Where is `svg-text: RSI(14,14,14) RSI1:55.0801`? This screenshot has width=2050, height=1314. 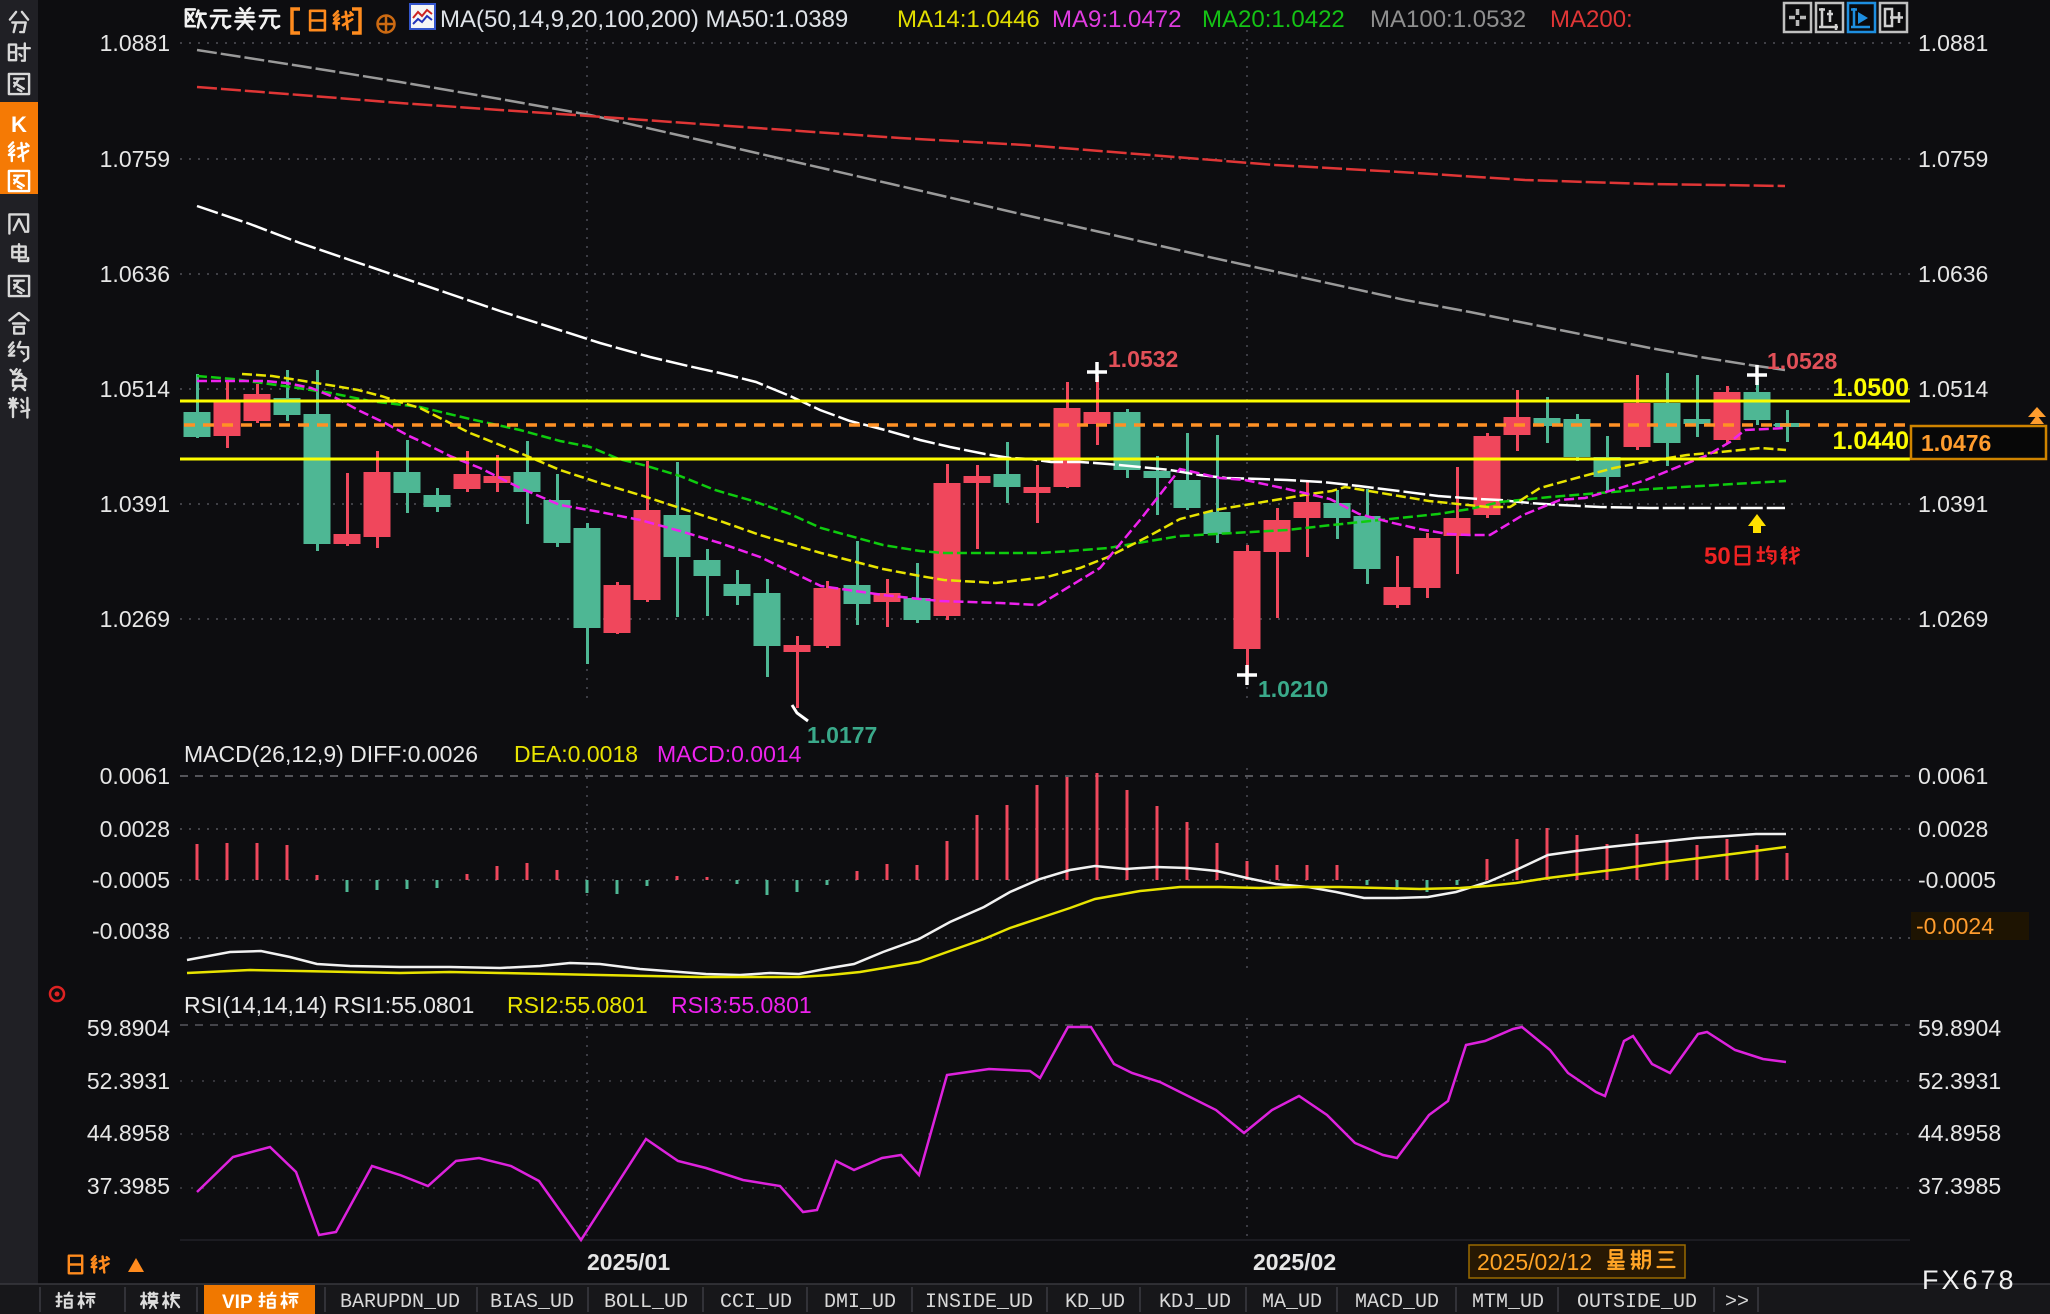
svg-text: RSI(14,14,14) RSI1:55.0801 is located at coordinates (329, 1005).